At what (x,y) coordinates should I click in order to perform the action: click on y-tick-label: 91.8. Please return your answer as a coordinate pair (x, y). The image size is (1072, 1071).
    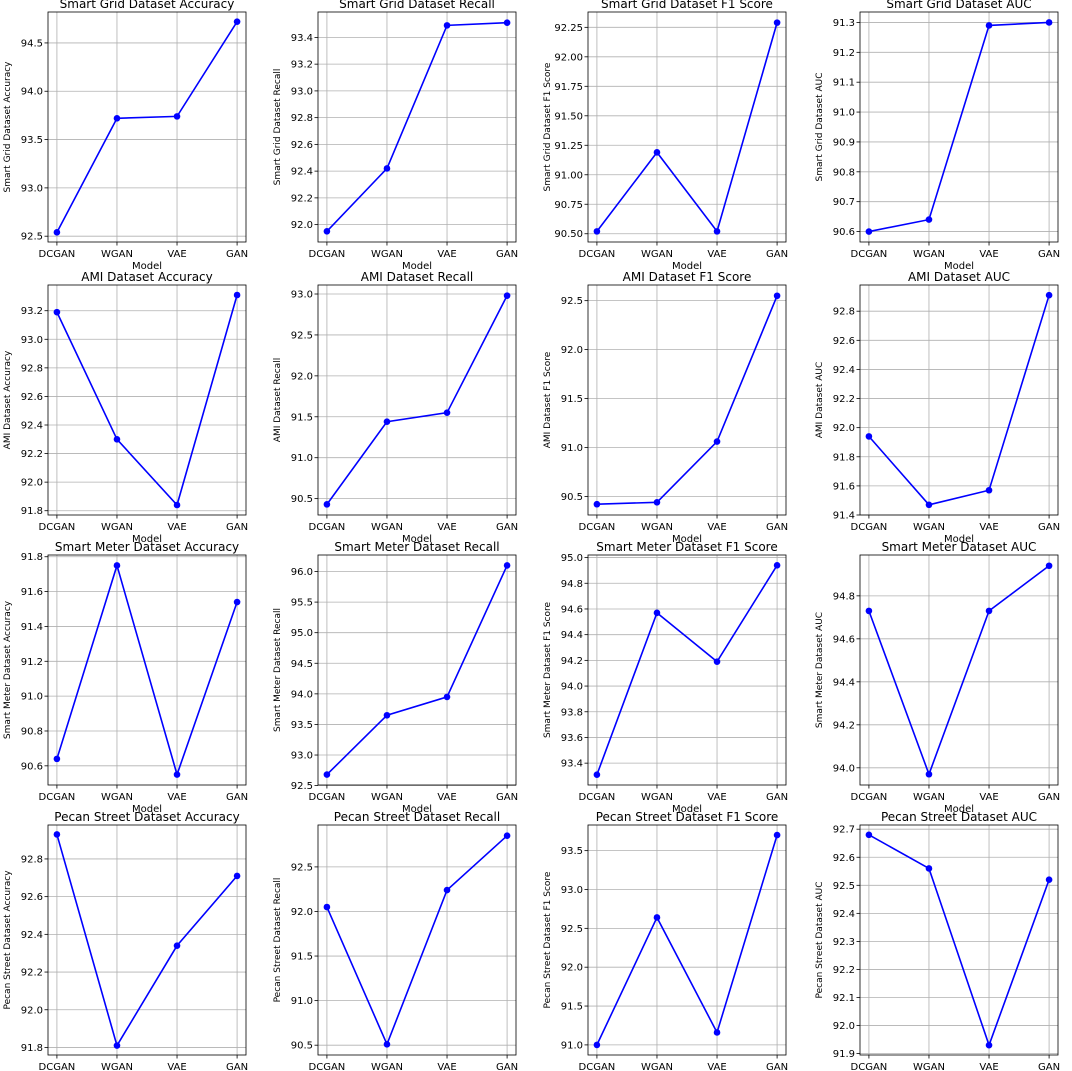
    Looking at the image, I should click on (32, 557).